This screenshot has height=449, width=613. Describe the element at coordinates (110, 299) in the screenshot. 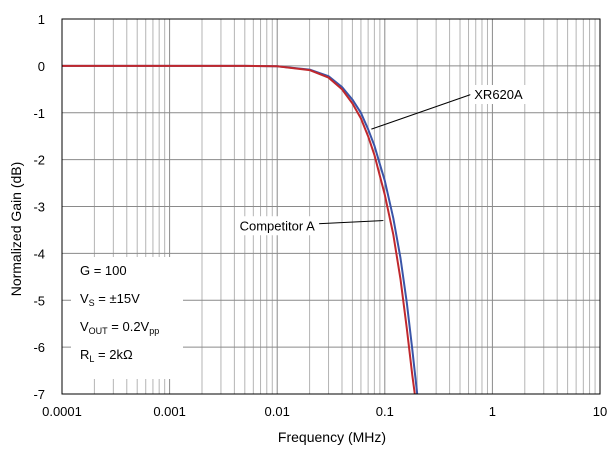

I see `supply-condition: VS = ±15V` at that location.